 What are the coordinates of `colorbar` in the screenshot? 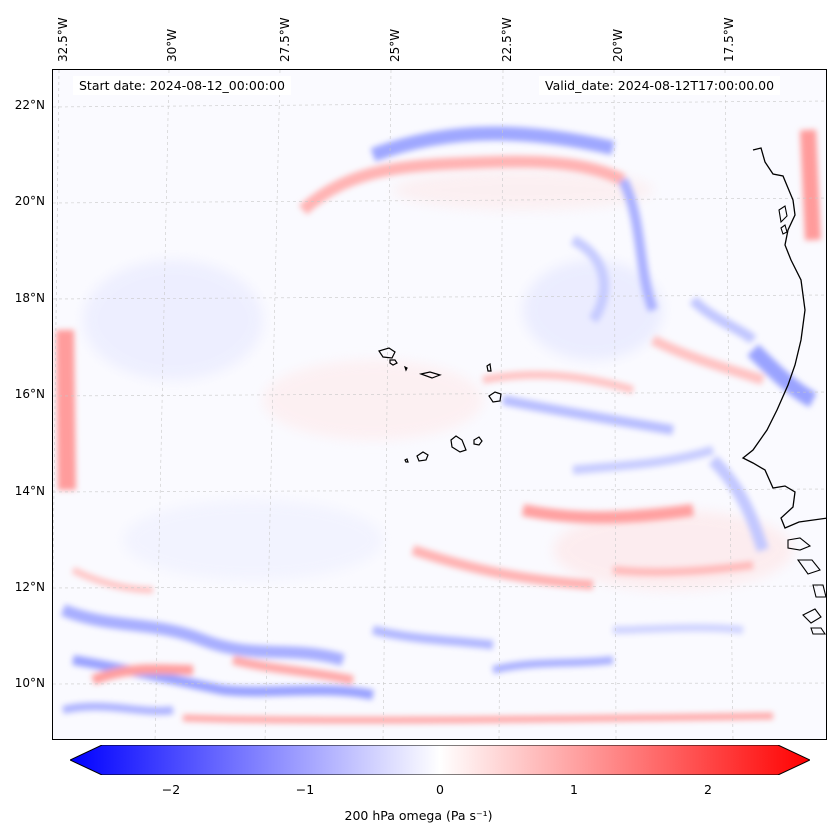 It's located at (440, 760).